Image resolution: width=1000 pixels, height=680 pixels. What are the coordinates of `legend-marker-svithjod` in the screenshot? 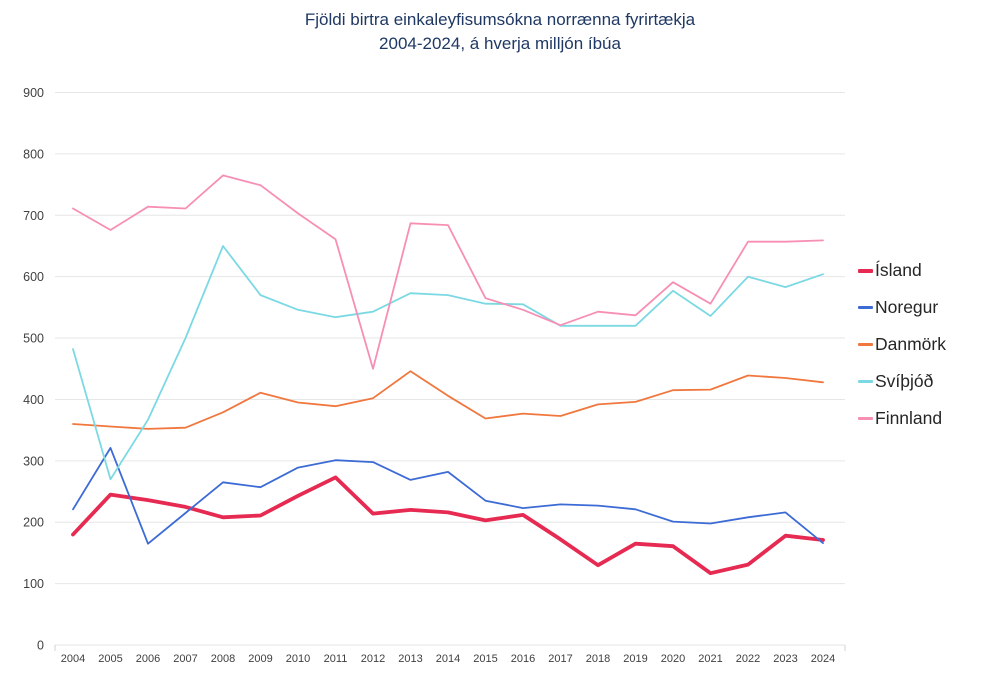 It's located at (865, 381).